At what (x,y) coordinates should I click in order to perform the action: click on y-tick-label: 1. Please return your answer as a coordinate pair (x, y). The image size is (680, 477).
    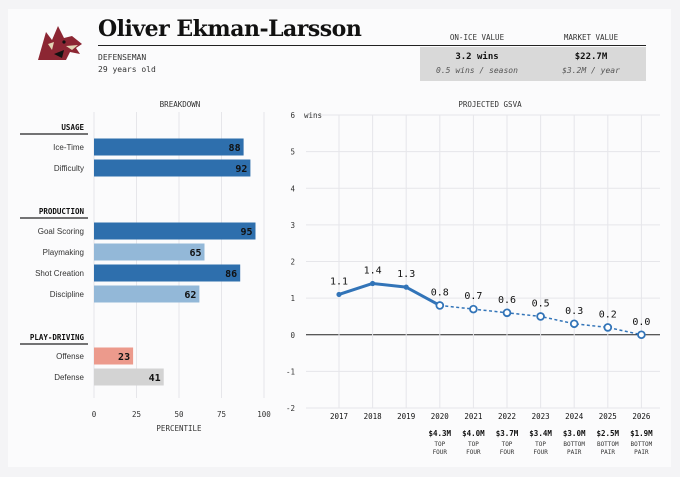
    Looking at the image, I should click on (292, 298).